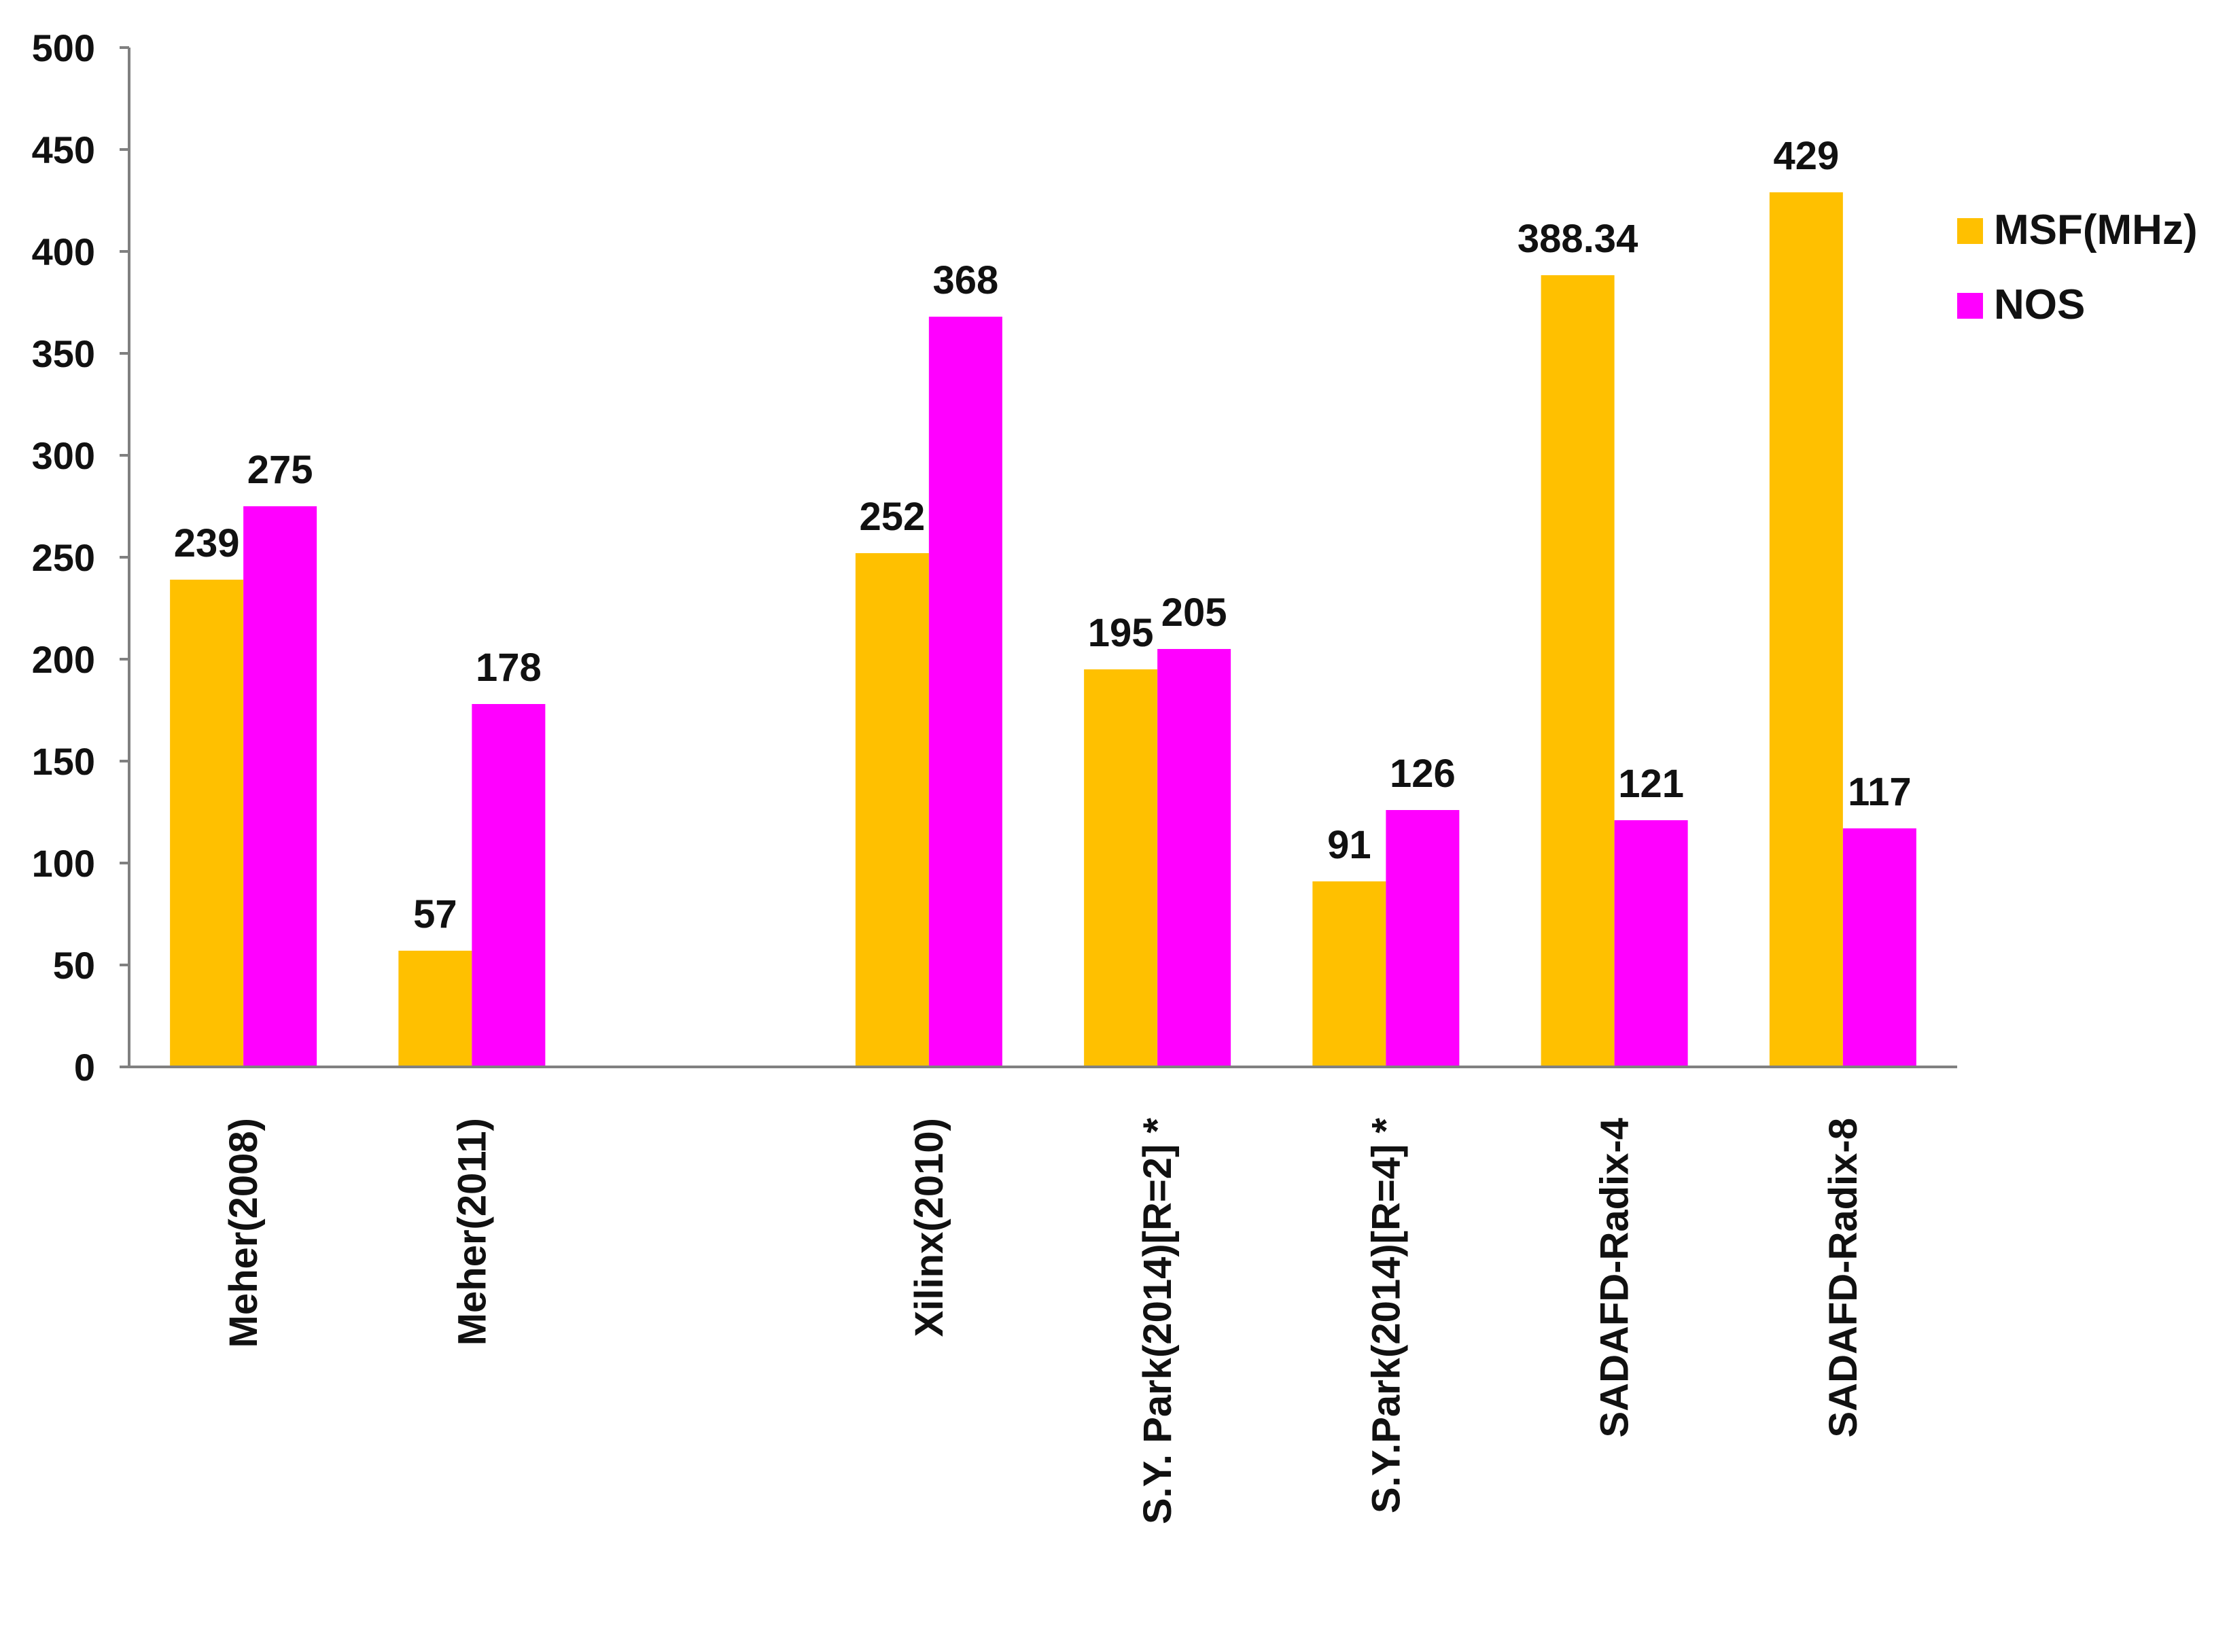 This screenshot has width=2229, height=1652. I want to click on y-tick-label: 450, so click(63, 149).